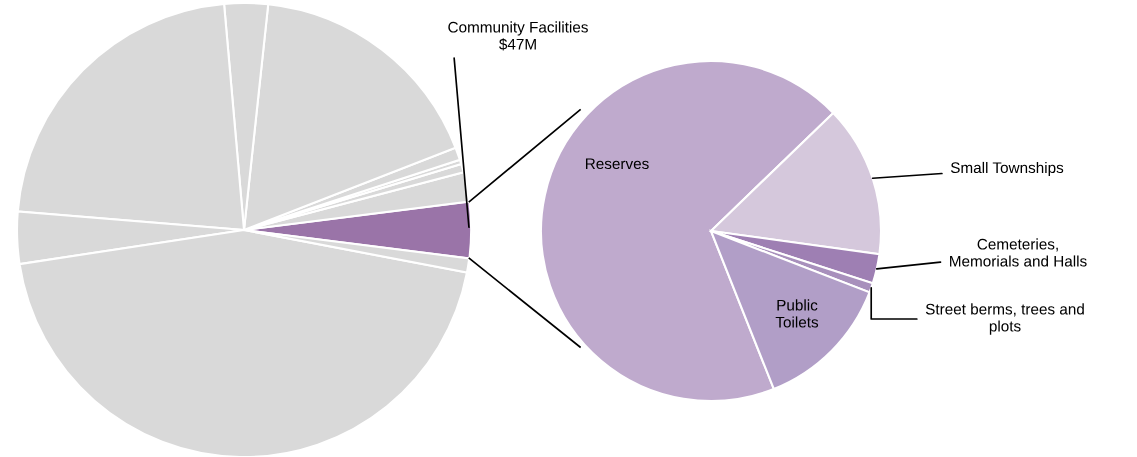 This screenshot has width=1137, height=457. Describe the element at coordinates (1004, 319) in the screenshot. I see `slice-label: Street berms, trees and plots` at that location.